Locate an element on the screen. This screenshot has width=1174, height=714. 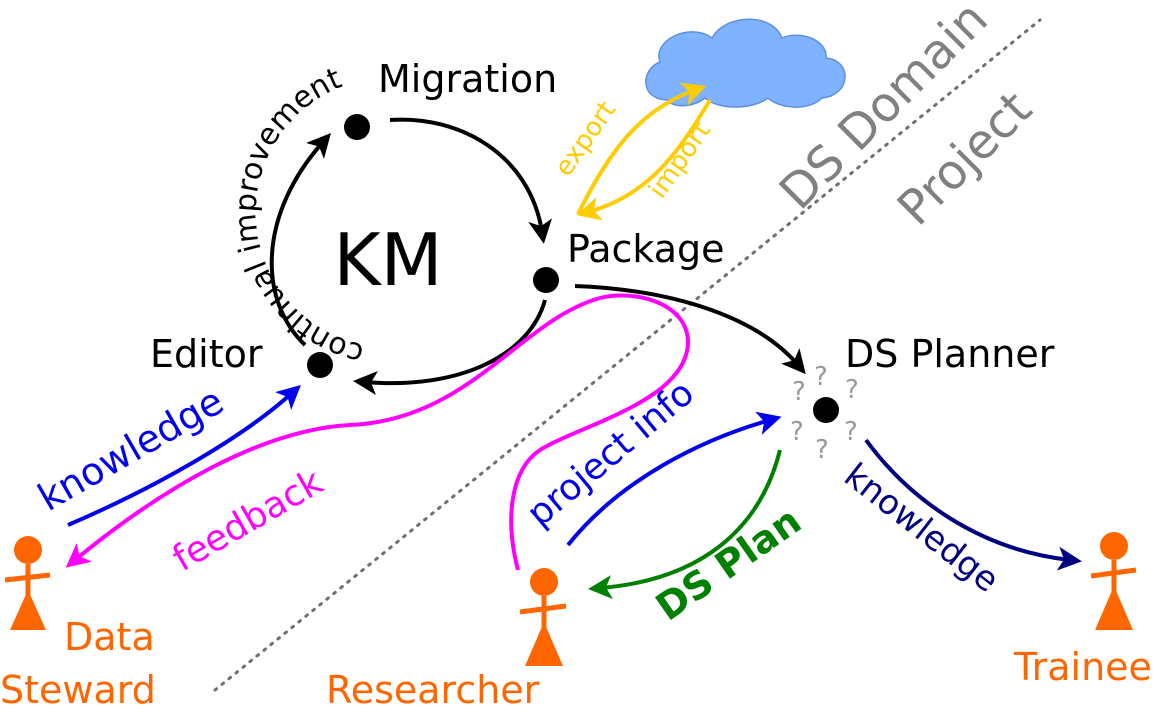
package-label: Package is located at coordinates (646, 249).